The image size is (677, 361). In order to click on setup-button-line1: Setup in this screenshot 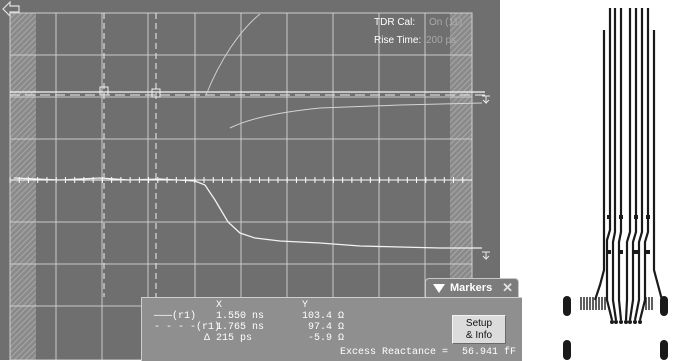, I will do `click(479, 323)`.